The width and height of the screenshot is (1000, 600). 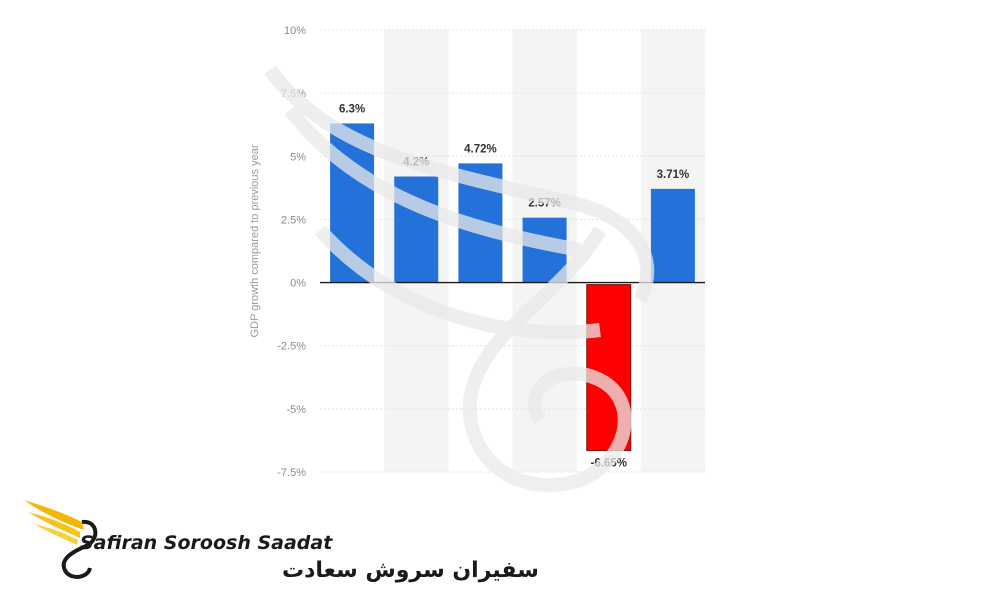 I want to click on brand-name-en: Safiran Soroosh Saadat, so click(x=206, y=543).